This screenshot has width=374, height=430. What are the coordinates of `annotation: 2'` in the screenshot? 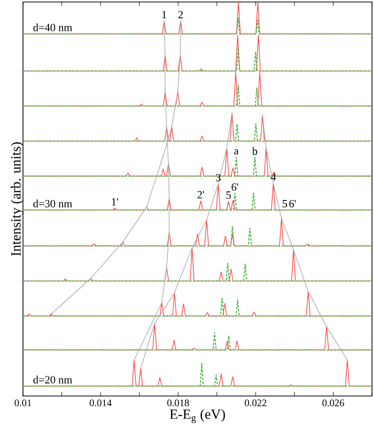 It's located at (201, 194).